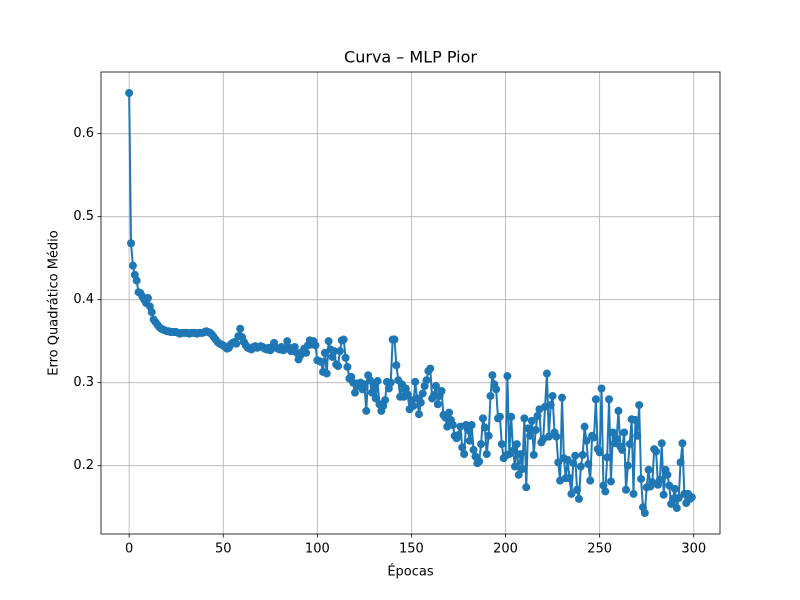  Describe the element at coordinates (223, 549) in the screenshot. I see `x-tick-label: 50` at that location.